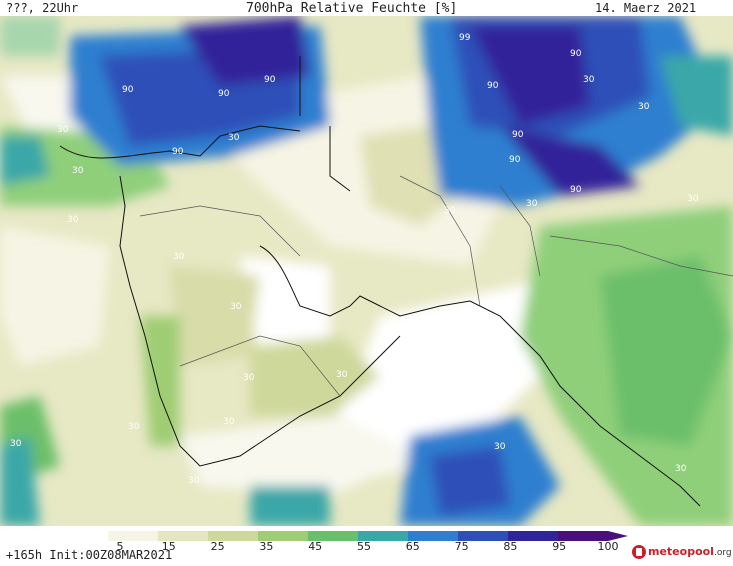 The width and height of the screenshot is (733, 566). I want to click on color-scale-tick: 15, so click(168, 546).